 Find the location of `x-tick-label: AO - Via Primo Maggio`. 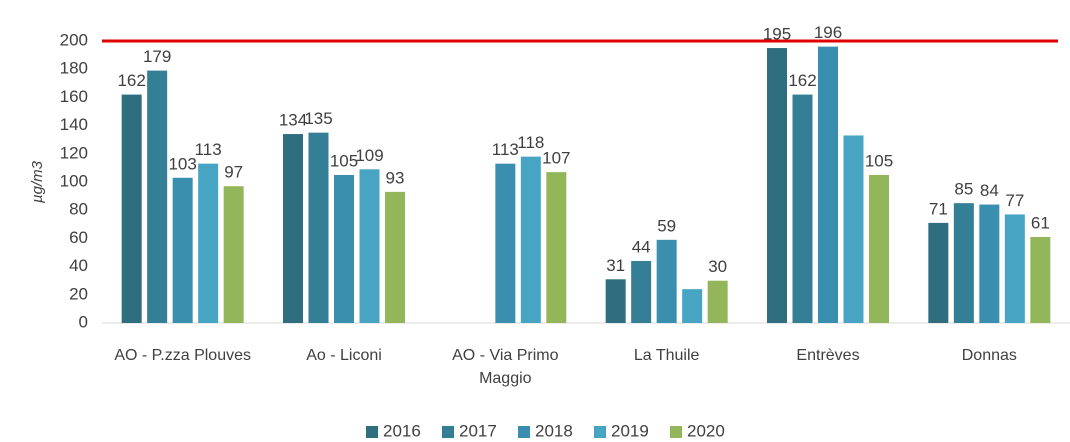

x-tick-label: AO - Via Primo Maggio is located at coordinates (505, 367).